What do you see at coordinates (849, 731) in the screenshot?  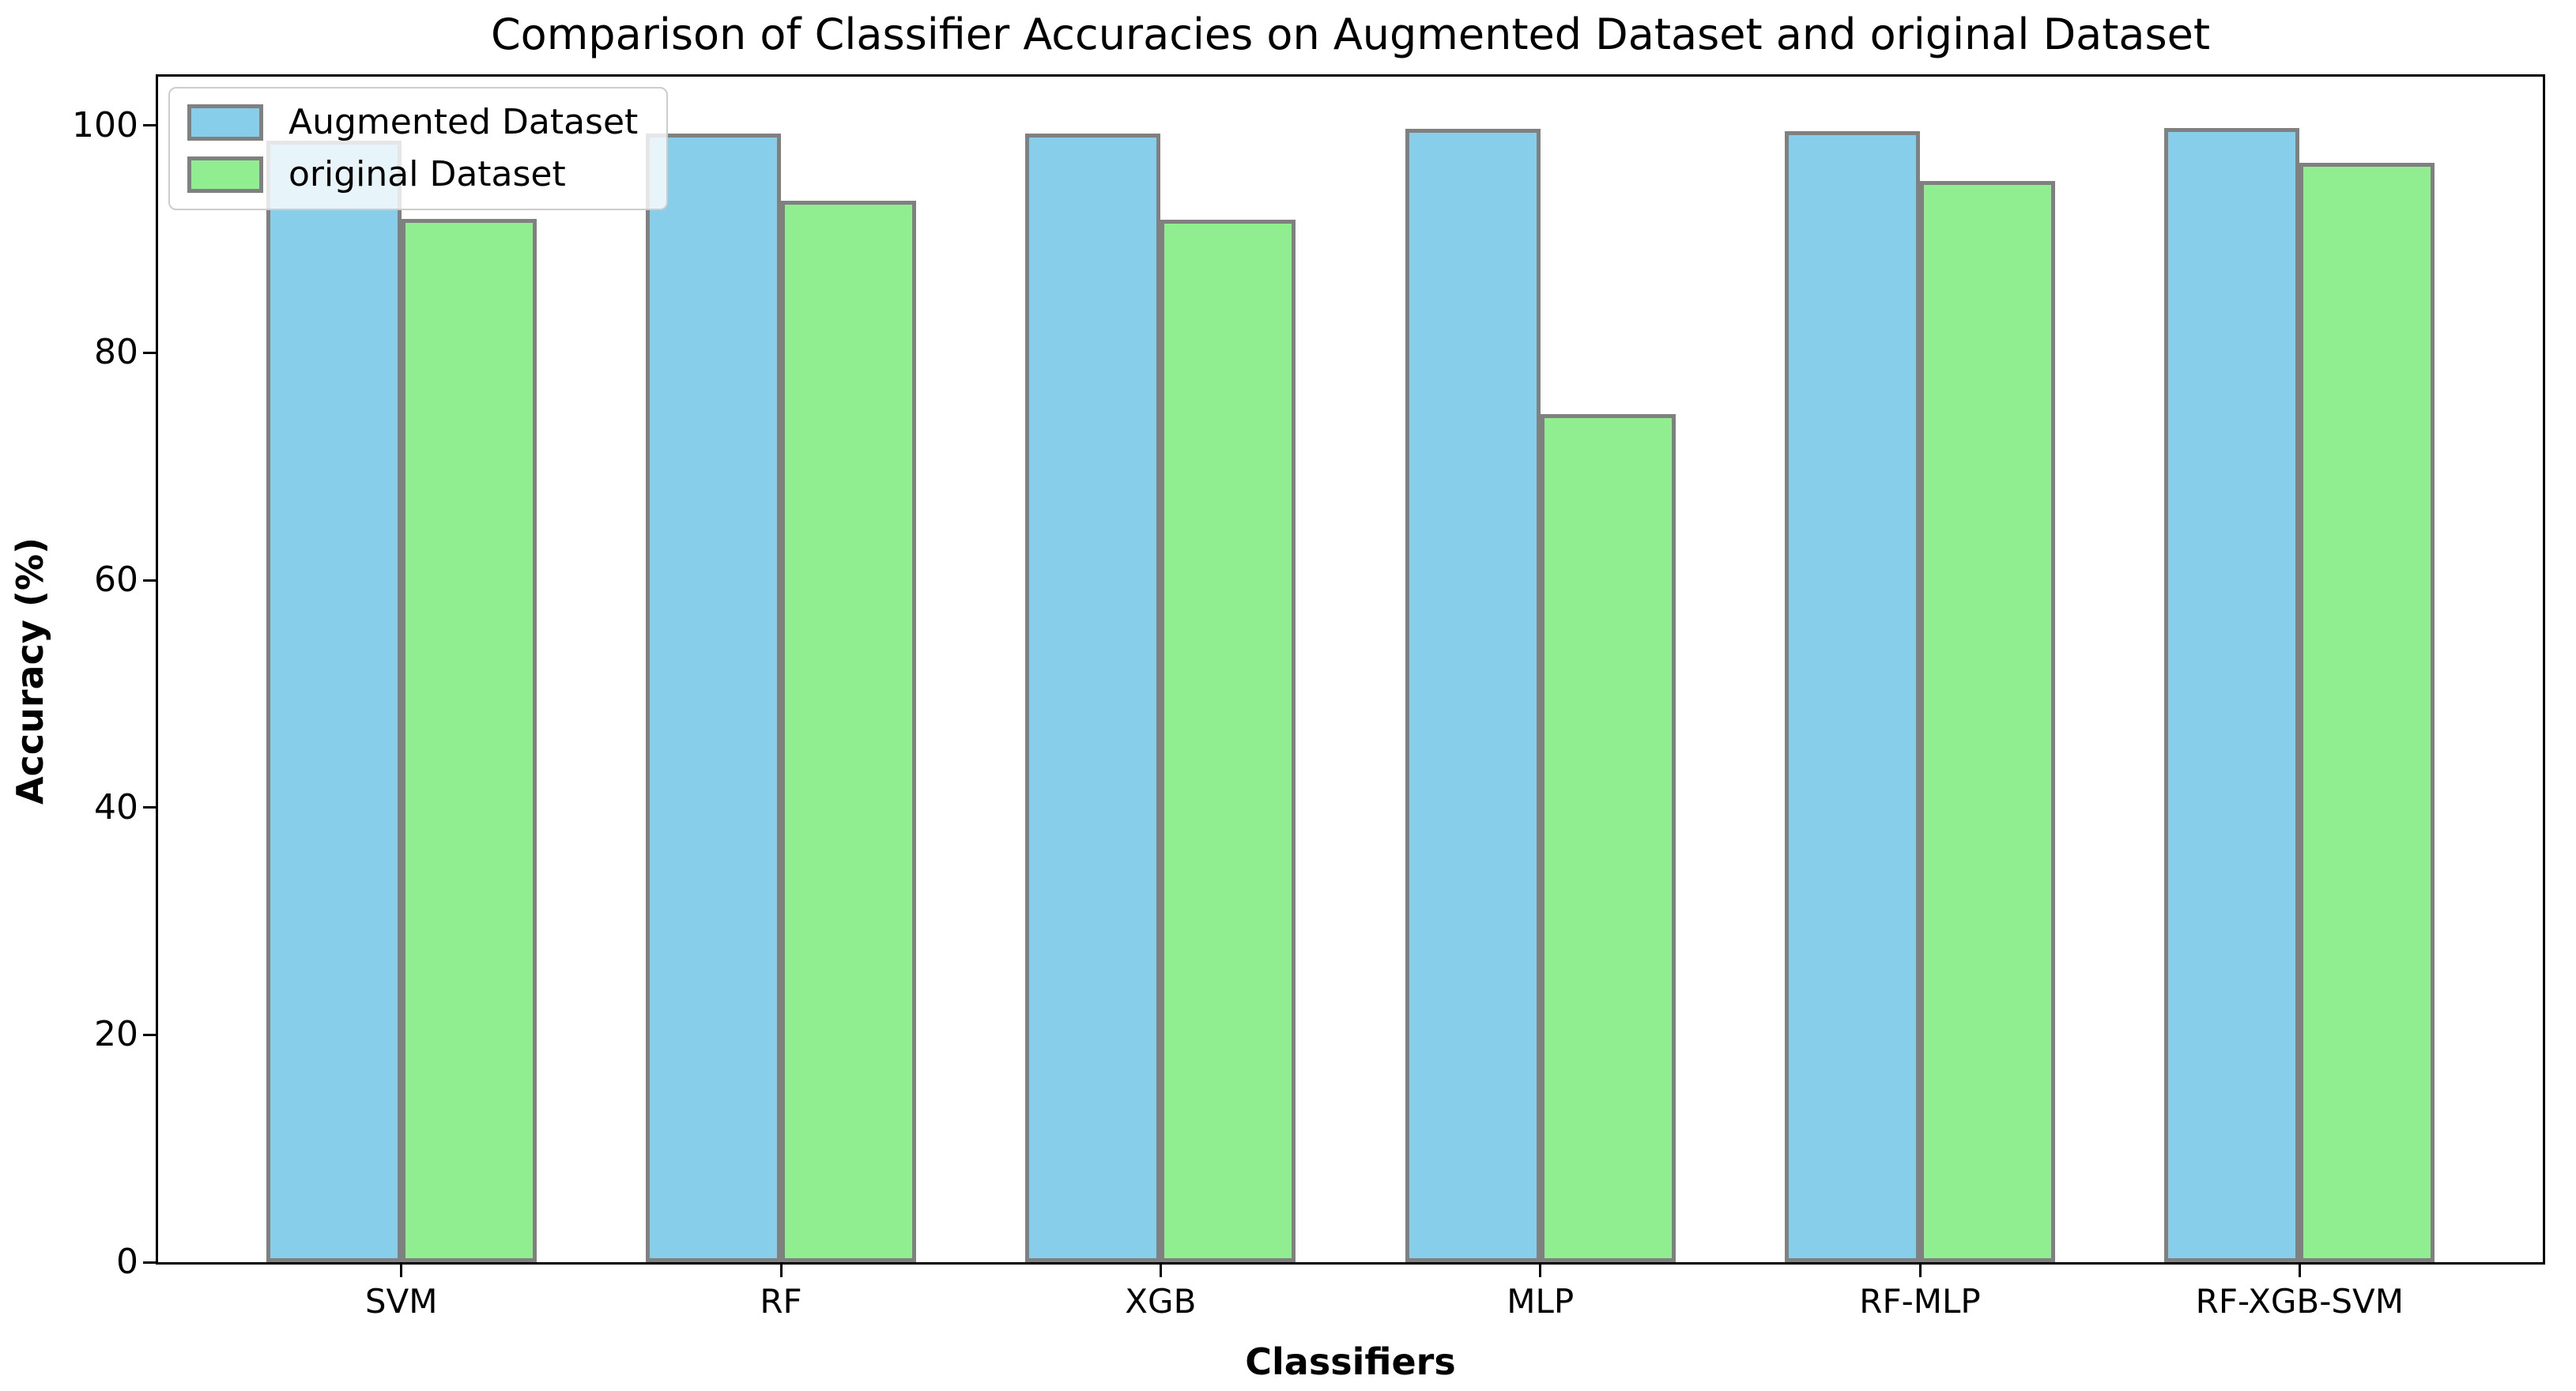 I see `bar-original-rf` at bounding box center [849, 731].